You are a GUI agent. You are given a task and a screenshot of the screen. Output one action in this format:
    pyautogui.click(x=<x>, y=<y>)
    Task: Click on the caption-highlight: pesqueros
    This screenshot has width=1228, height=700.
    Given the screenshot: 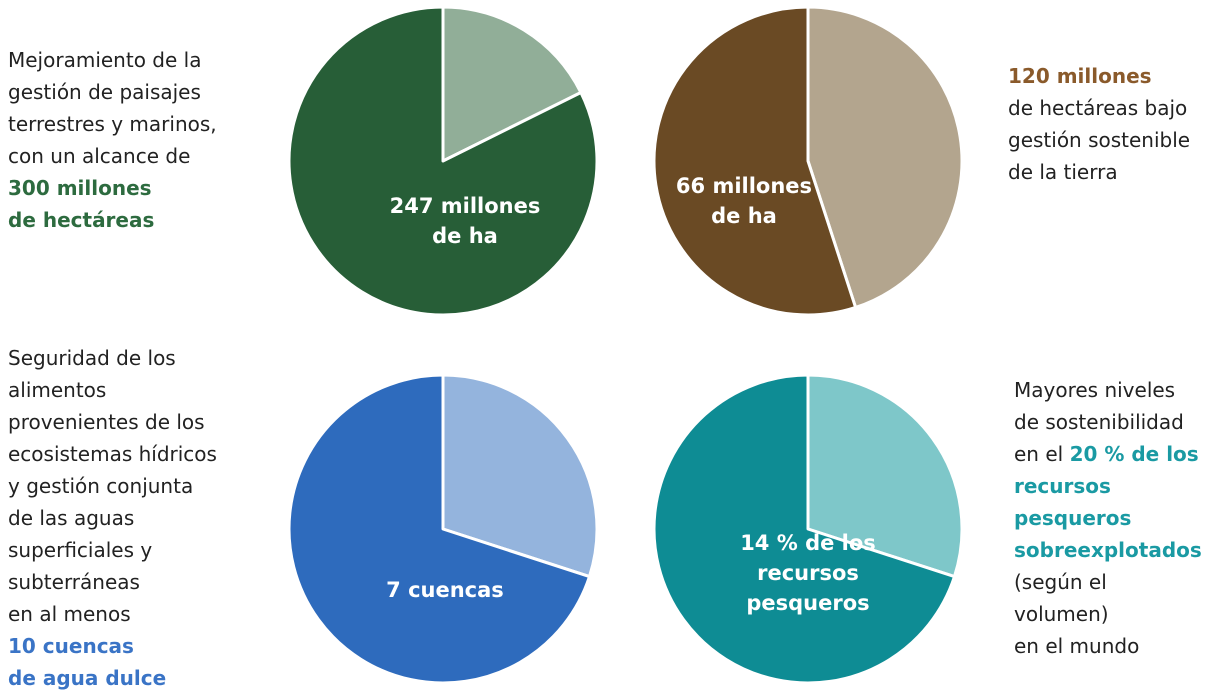 What is the action you would take?
    pyautogui.click(x=1073, y=518)
    